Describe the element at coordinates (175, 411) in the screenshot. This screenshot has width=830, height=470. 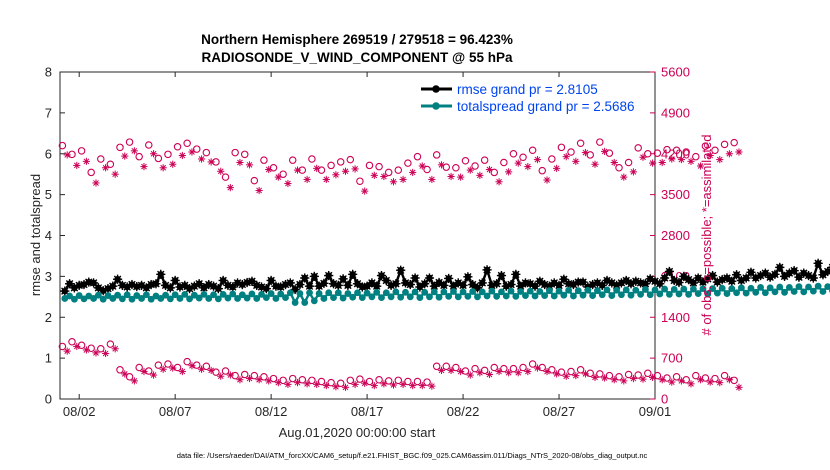
I see `x-tick-label: 08/07` at that location.